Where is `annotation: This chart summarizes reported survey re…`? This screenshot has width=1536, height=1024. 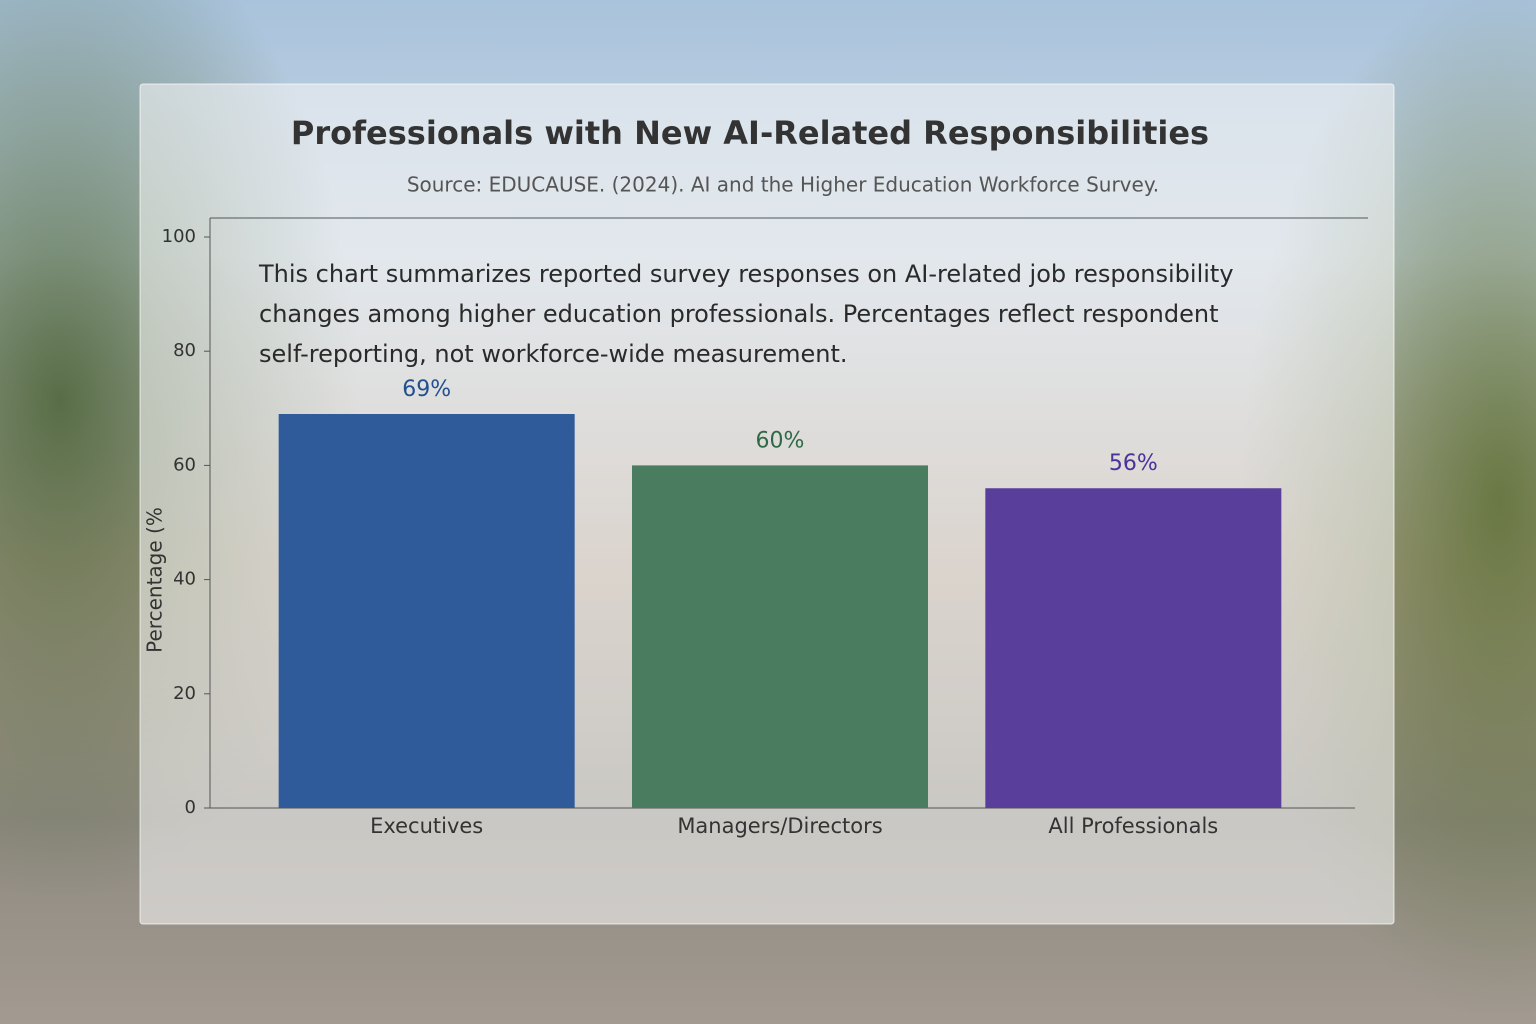 annotation: This chart summarizes reported survey re… is located at coordinates (746, 314).